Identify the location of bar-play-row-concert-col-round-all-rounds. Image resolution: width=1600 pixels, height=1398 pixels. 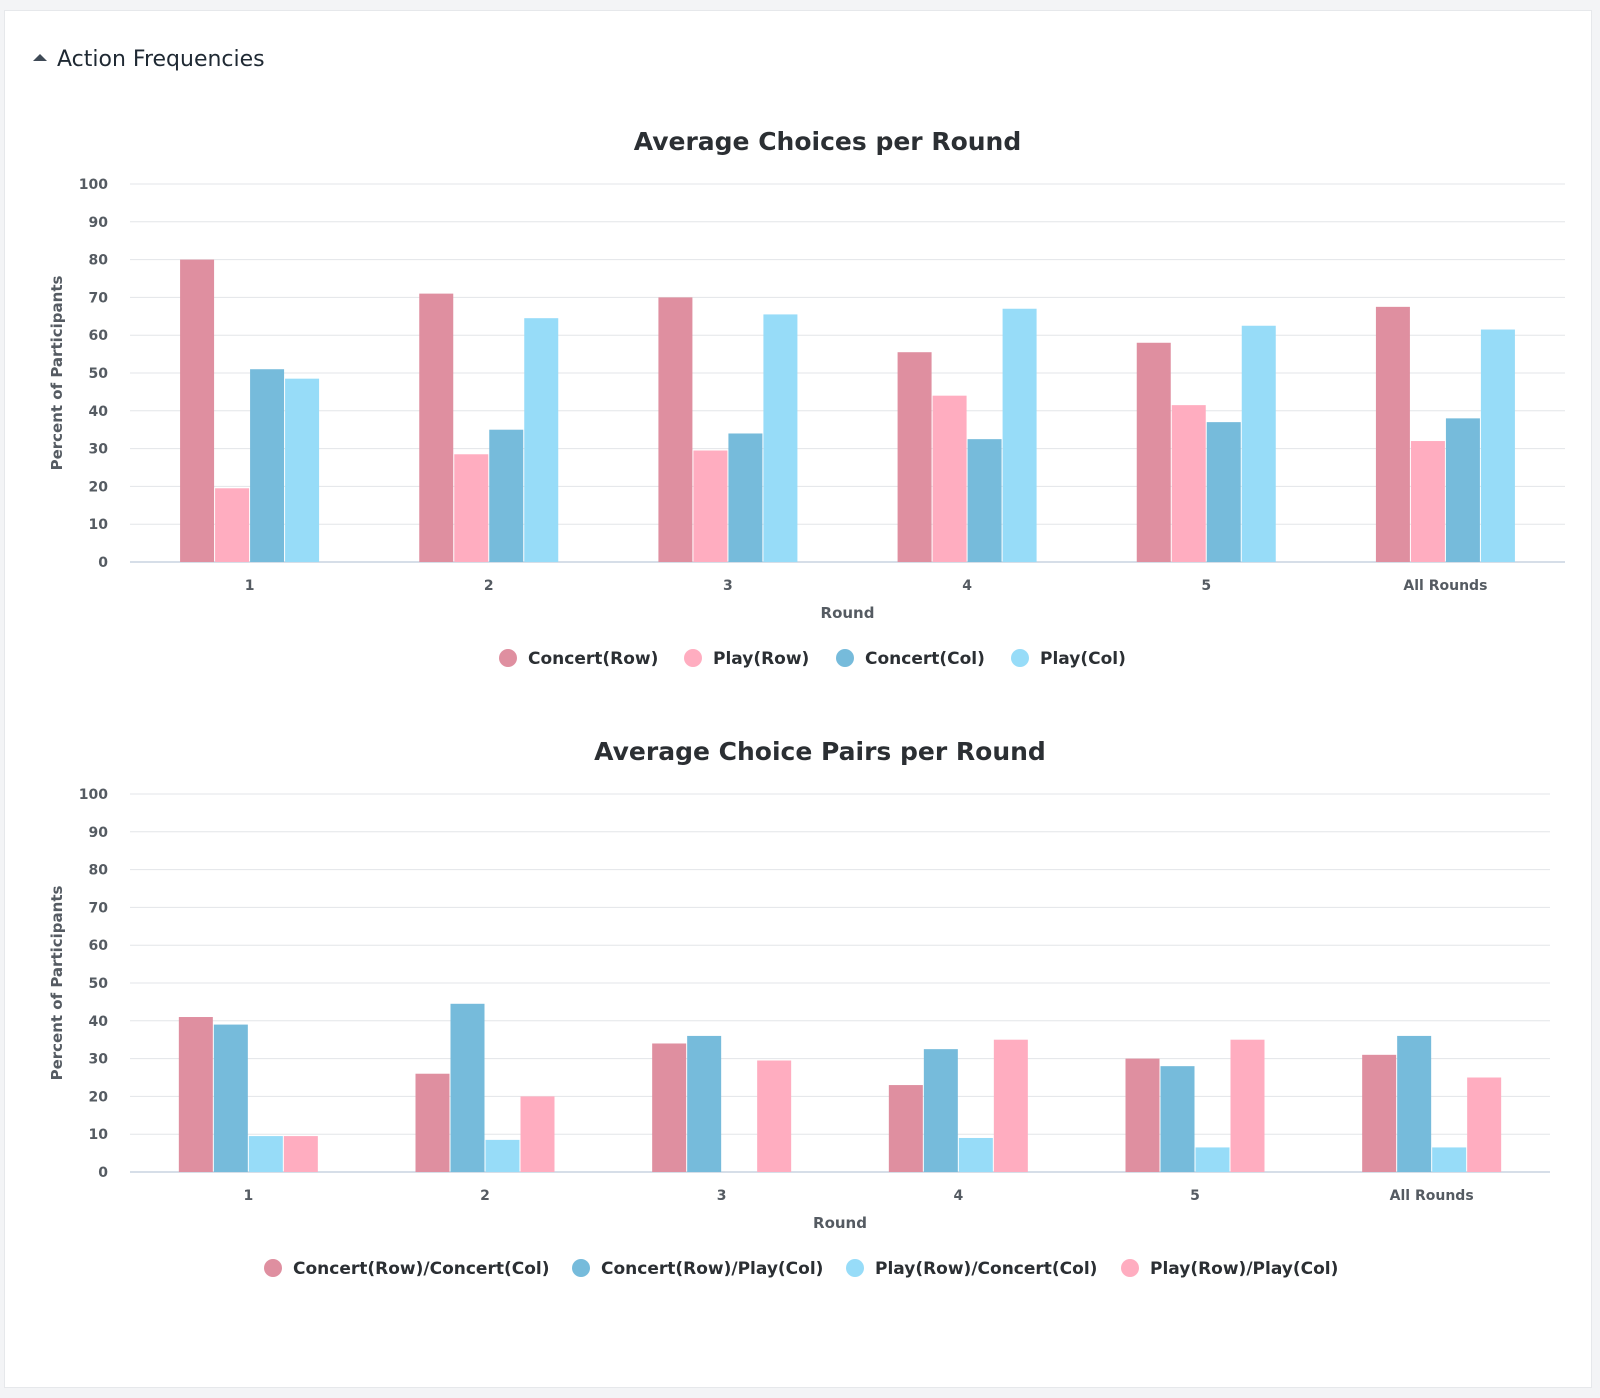
(1449, 1159).